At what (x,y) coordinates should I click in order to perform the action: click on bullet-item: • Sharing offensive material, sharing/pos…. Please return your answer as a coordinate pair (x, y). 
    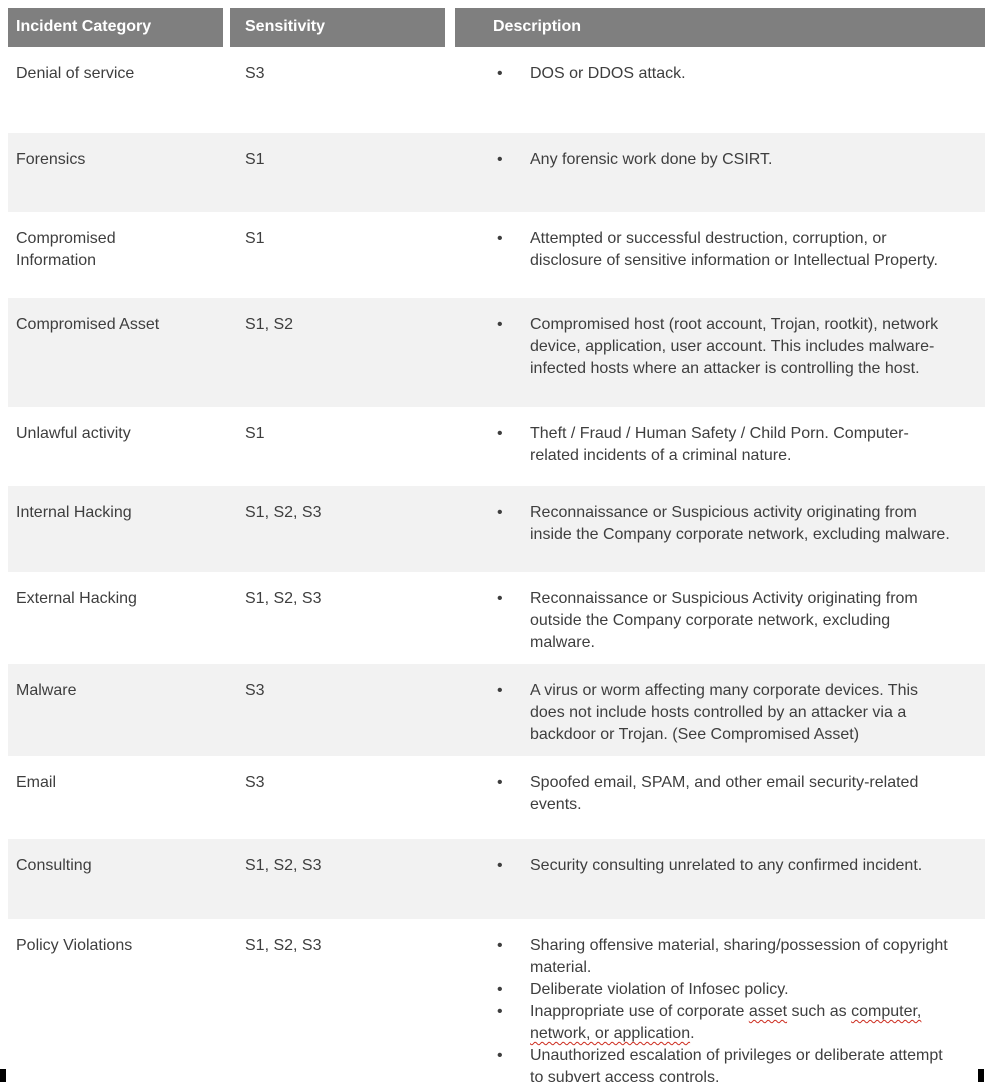
    Looking at the image, I should click on (727, 957).